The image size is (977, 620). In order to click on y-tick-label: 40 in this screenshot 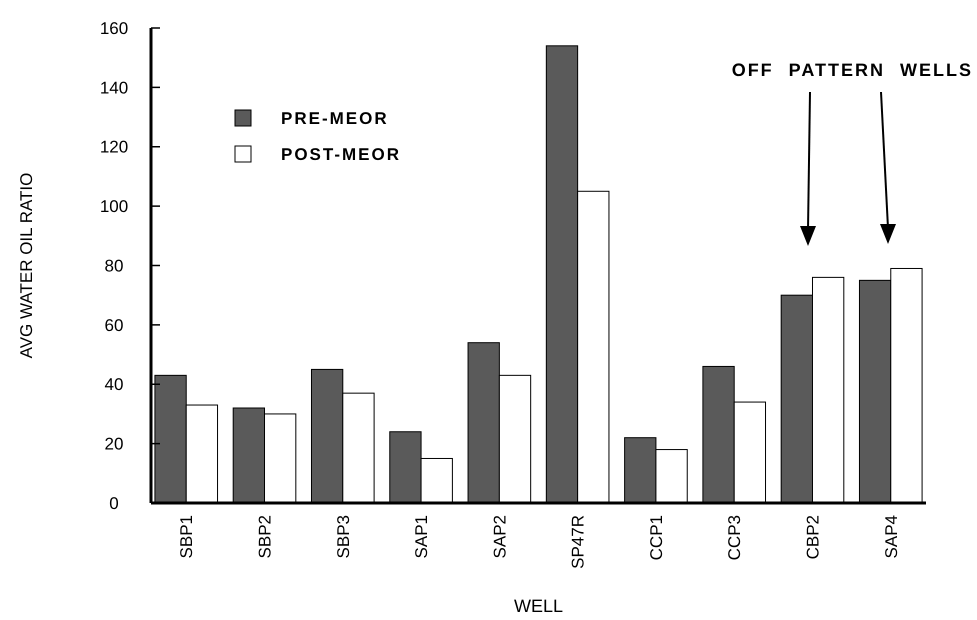, I will do `click(114, 384)`.